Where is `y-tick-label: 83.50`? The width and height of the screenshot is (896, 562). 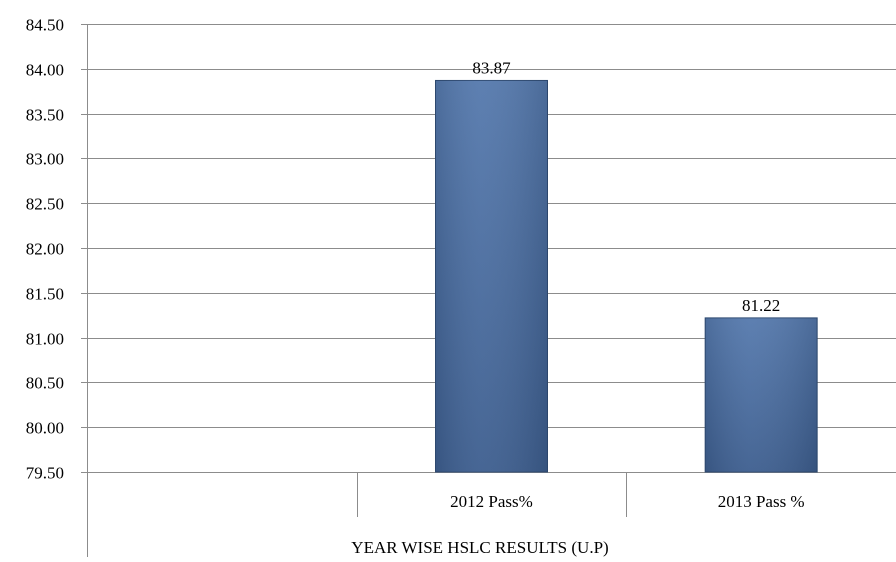
y-tick-label: 83.50 is located at coordinates (45, 115).